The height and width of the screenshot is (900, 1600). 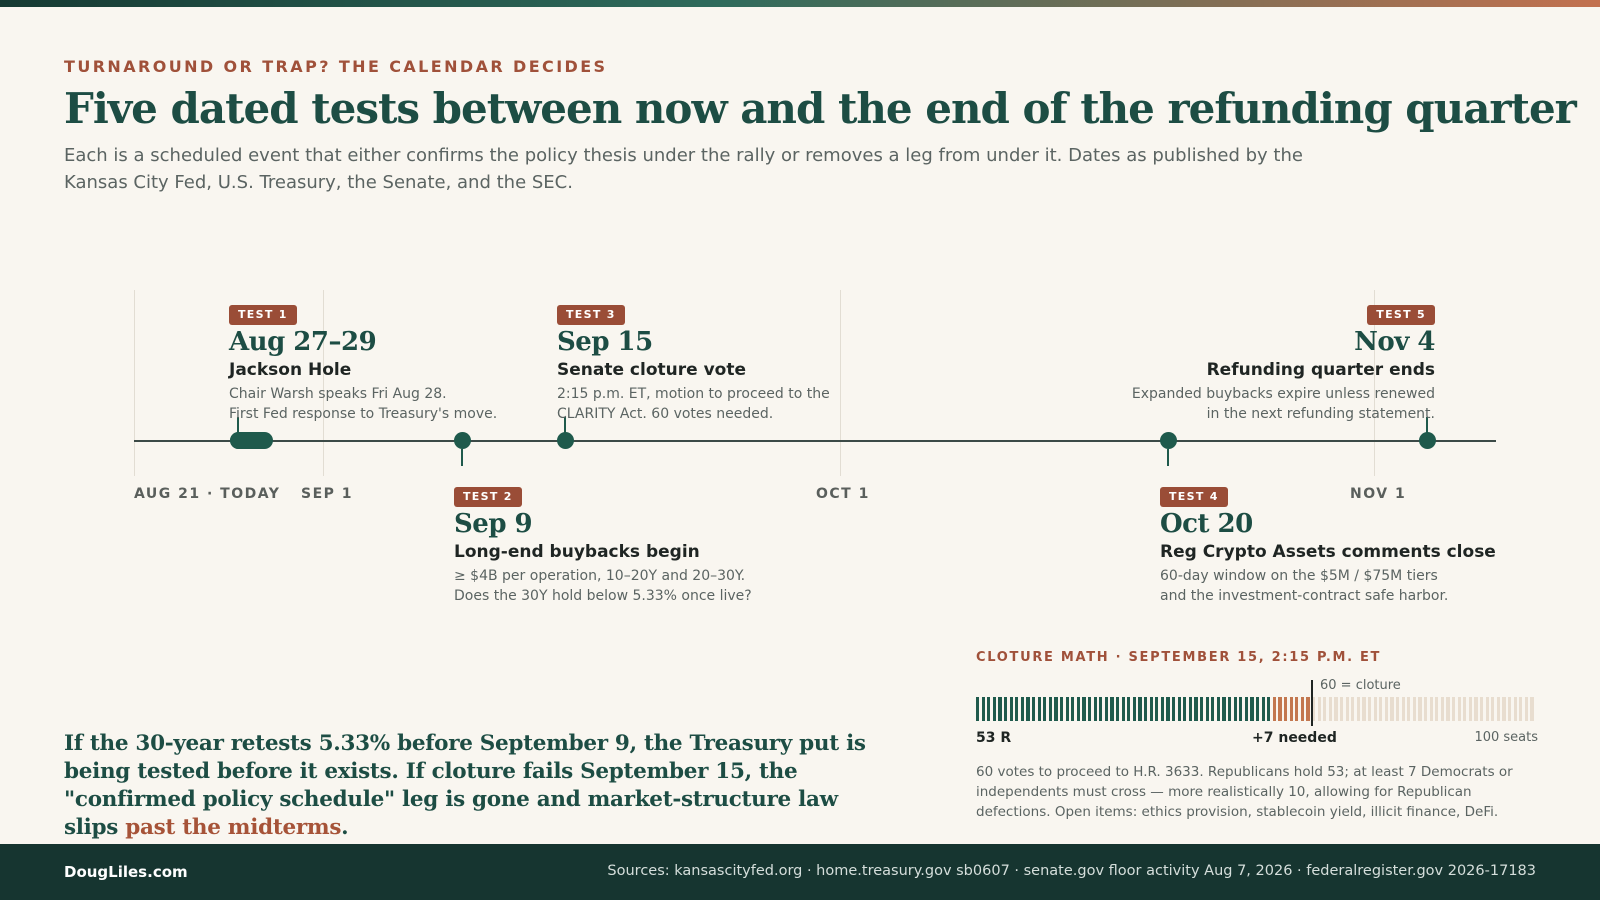 I want to click on seat-bar, so click(x=1257, y=709).